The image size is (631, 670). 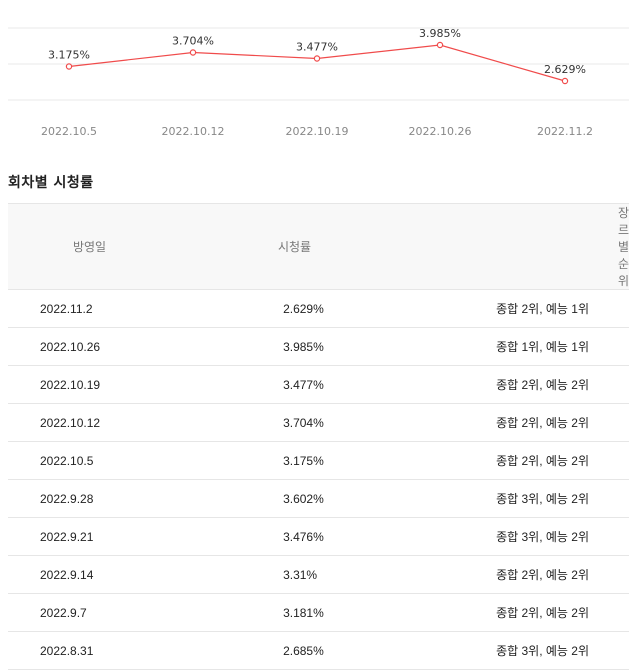 What do you see at coordinates (294, 612) in the screenshot?
I see `row-rating: 3.181%` at bounding box center [294, 612].